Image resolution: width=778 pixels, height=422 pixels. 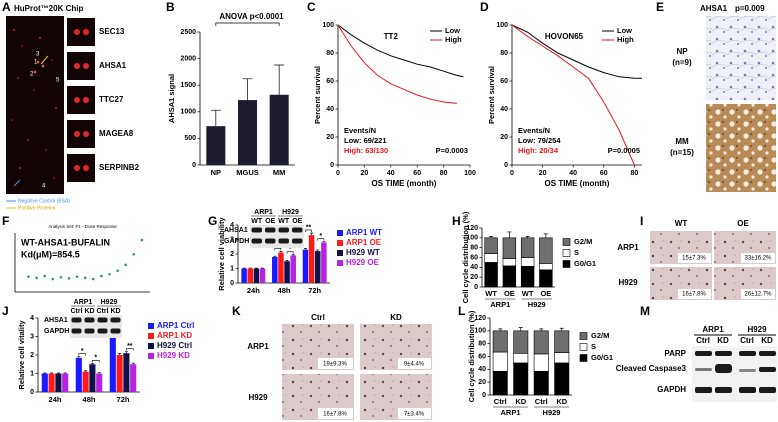 What do you see at coordinates (279, 172) in the screenshot?
I see `x-tick-label: MM` at bounding box center [279, 172].